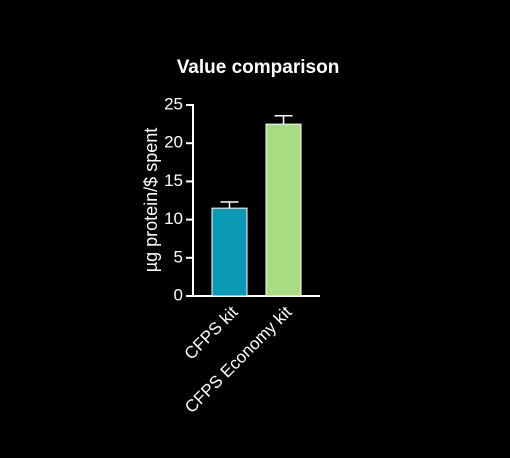  Describe the element at coordinates (173, 218) in the screenshot. I see `y-tick-label: 10` at that location.